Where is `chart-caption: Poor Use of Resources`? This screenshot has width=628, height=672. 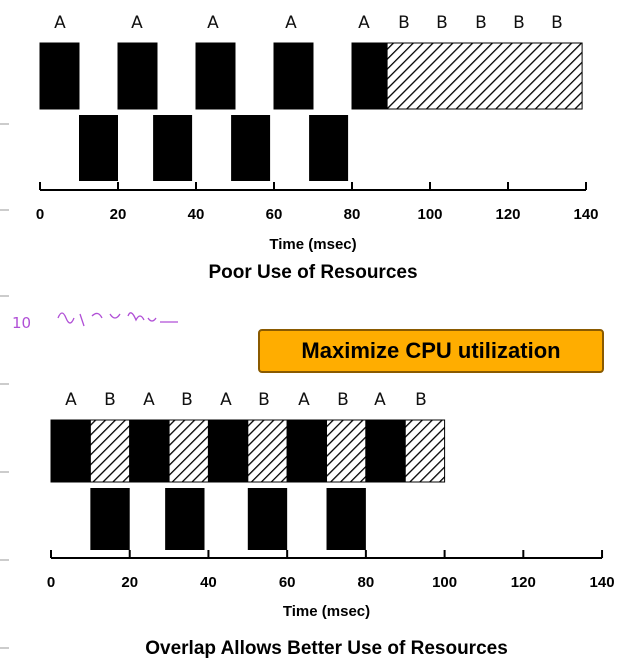 chart-caption: Poor Use of Resources is located at coordinates (312, 272).